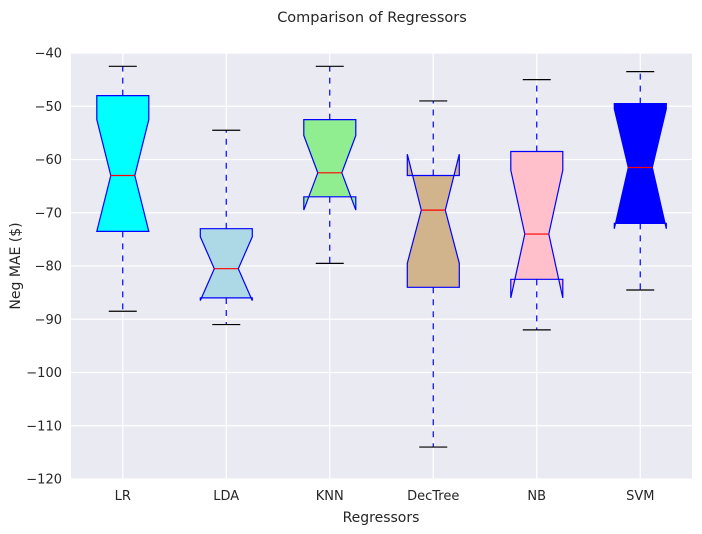  I want to click on x-tick-label: LR, so click(123, 496).